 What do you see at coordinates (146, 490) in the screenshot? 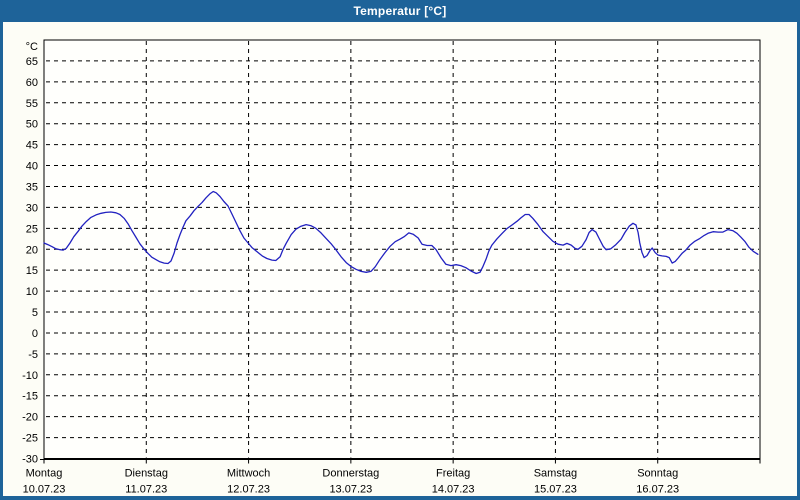
I see `x-axis-date-label: 11.07.23` at bounding box center [146, 490].